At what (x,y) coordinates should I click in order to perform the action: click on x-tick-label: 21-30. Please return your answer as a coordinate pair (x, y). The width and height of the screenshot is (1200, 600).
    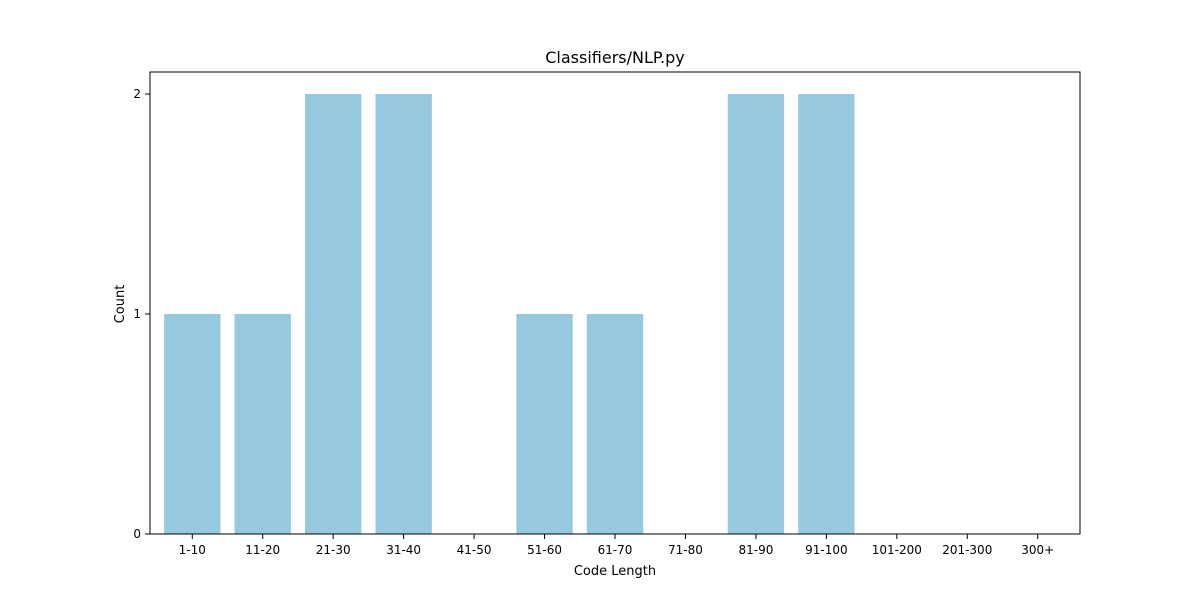
    Looking at the image, I should click on (333, 550).